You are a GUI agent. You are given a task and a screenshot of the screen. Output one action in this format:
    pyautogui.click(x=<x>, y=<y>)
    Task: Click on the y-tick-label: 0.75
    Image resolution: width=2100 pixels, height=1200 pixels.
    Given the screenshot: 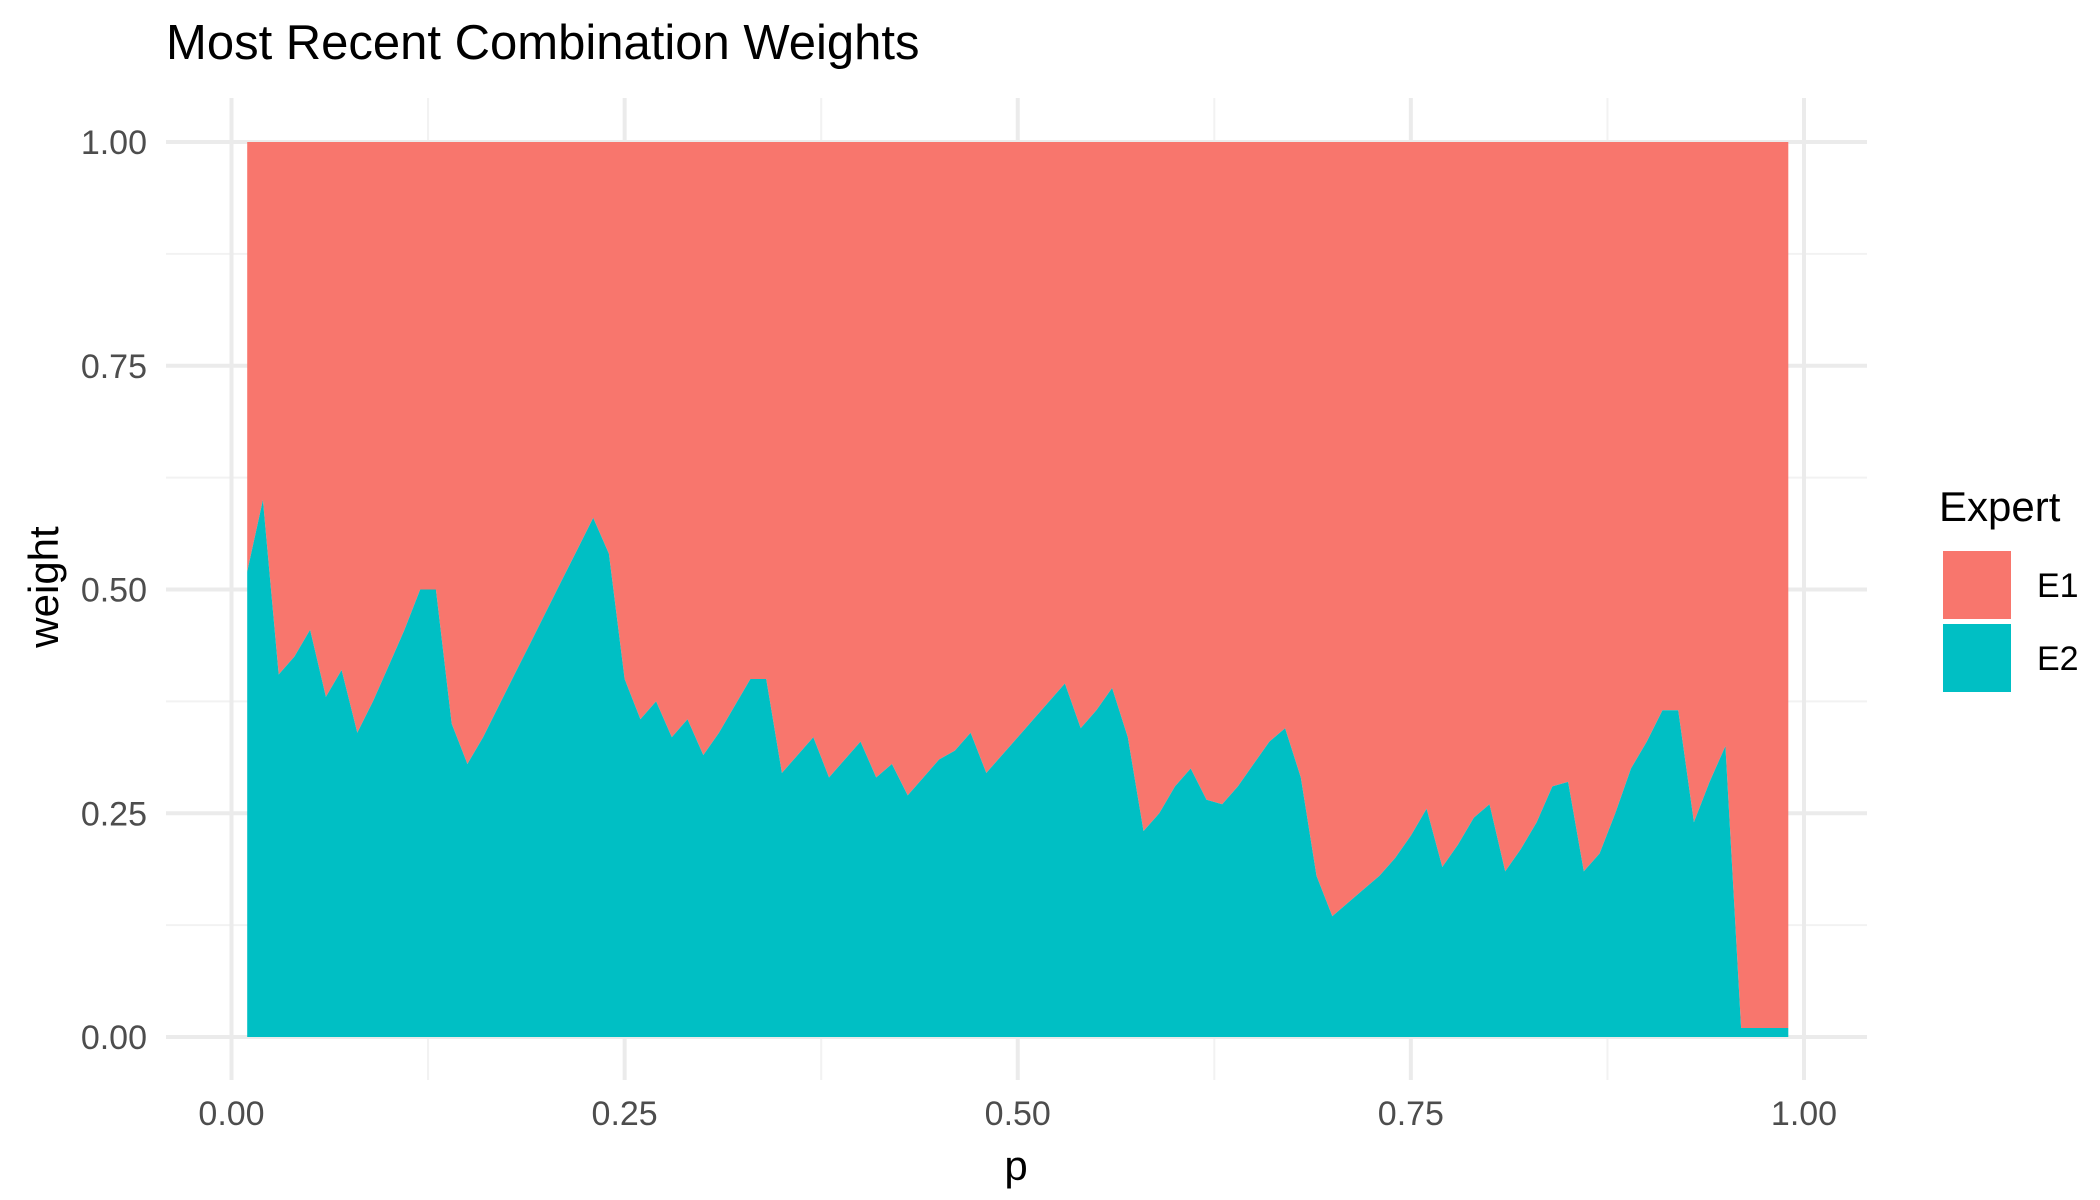 What is the action you would take?
    pyautogui.click(x=114, y=367)
    